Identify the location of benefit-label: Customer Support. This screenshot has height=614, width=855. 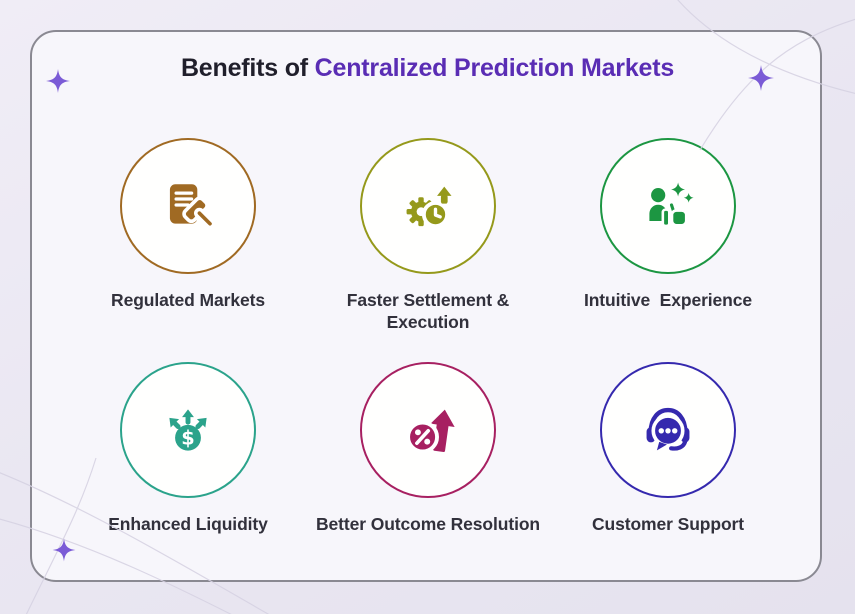
(667, 524).